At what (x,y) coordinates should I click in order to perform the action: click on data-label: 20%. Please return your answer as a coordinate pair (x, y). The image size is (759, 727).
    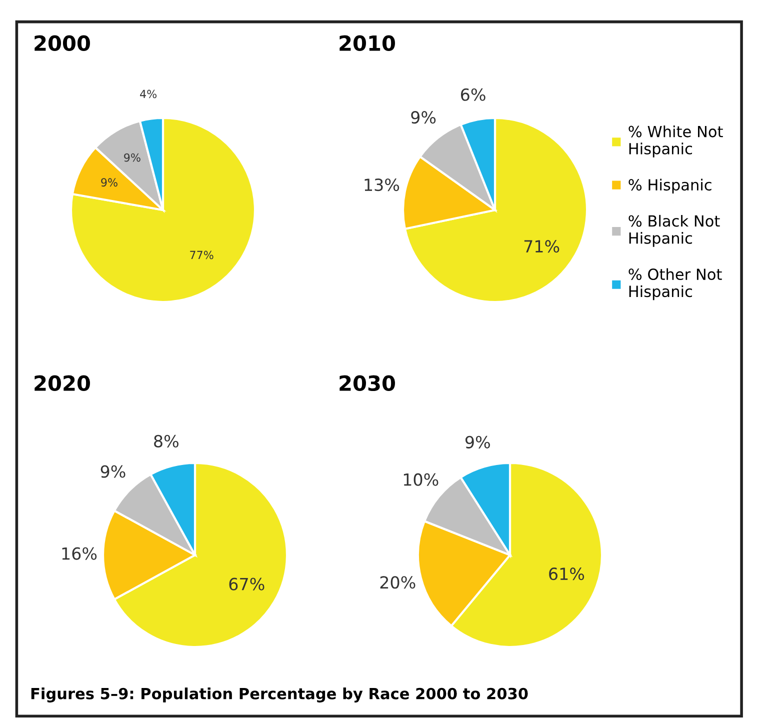
    Looking at the image, I should click on (398, 582).